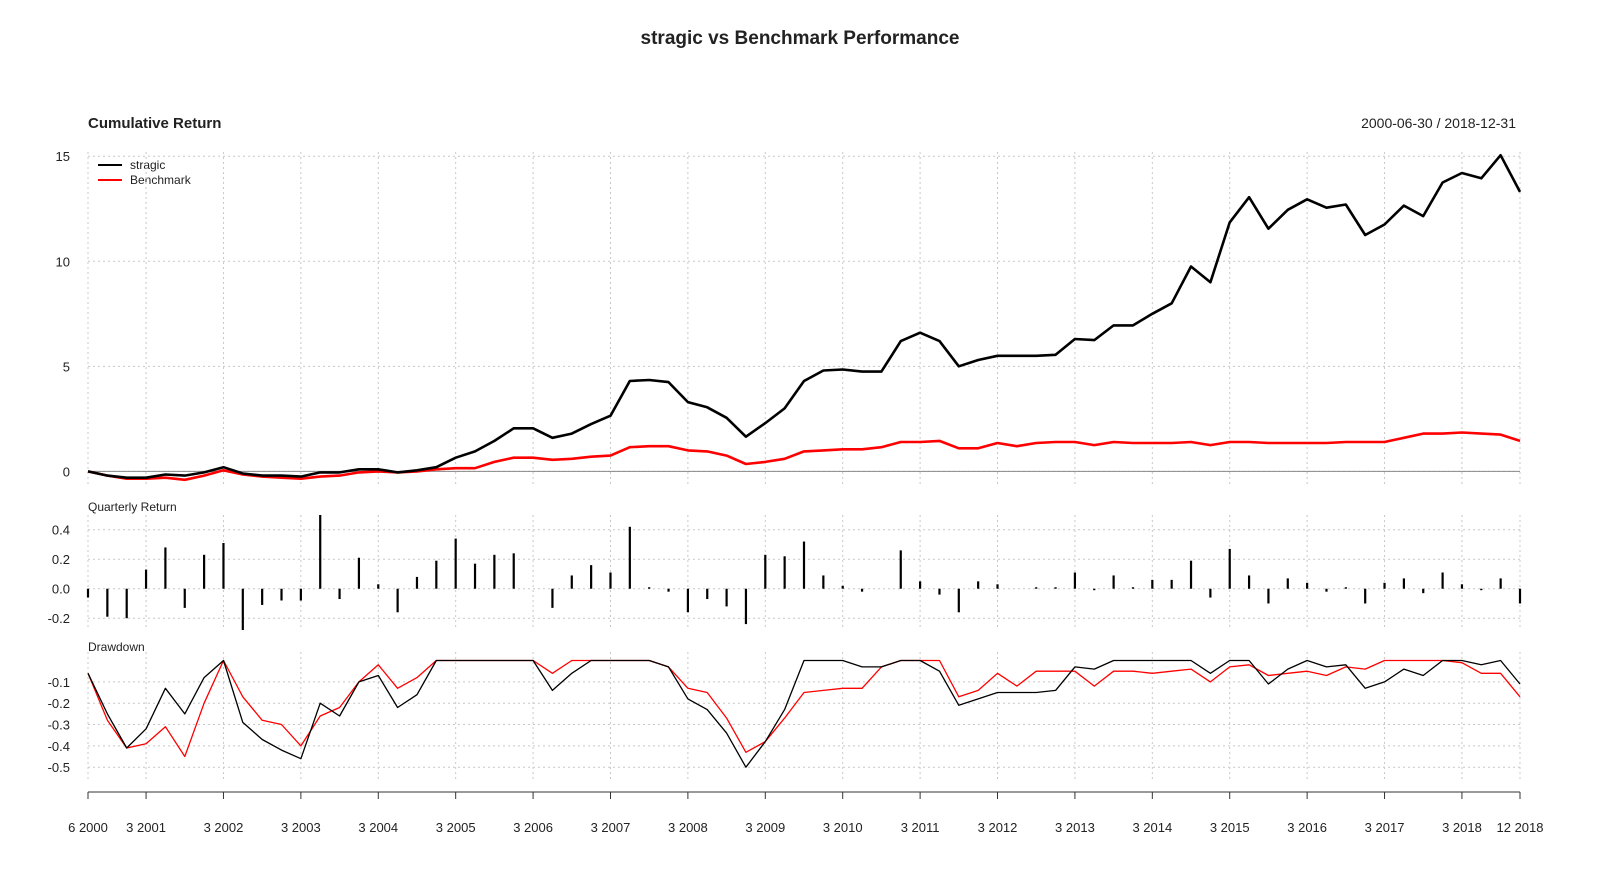 The width and height of the screenshot is (1600, 869). I want to click on x-tick-label-8: 3 2008, so click(688, 827).